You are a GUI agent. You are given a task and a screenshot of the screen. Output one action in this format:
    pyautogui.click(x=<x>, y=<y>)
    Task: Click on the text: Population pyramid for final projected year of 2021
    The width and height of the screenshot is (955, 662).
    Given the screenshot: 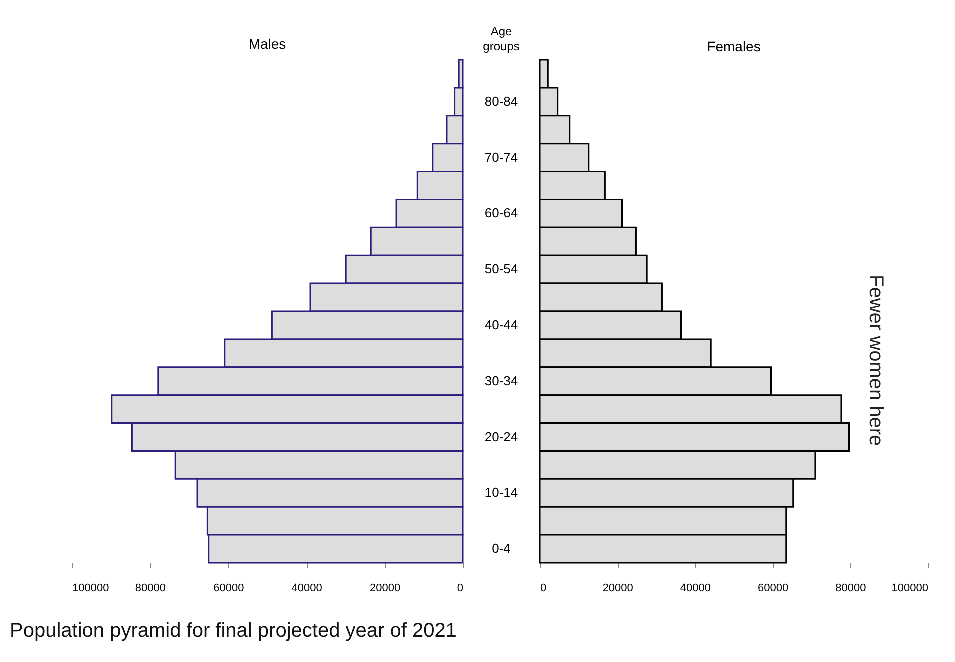 What is the action you would take?
    pyautogui.click(x=233, y=631)
    